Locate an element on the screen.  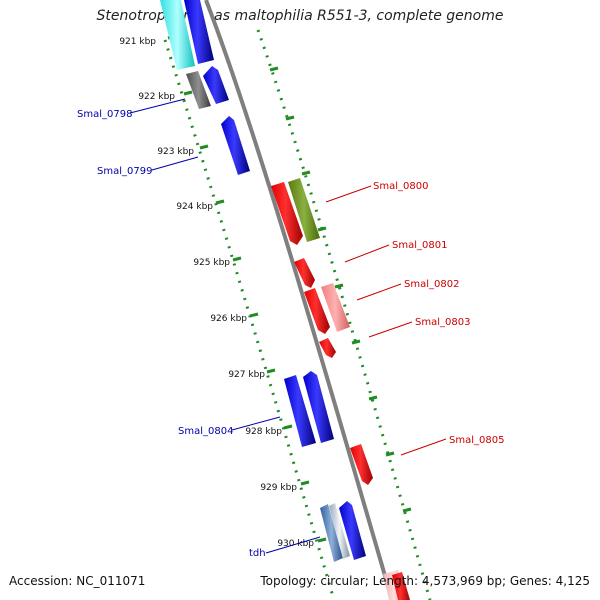
gene-label: Smal_0798 is located at coordinates (104, 114).